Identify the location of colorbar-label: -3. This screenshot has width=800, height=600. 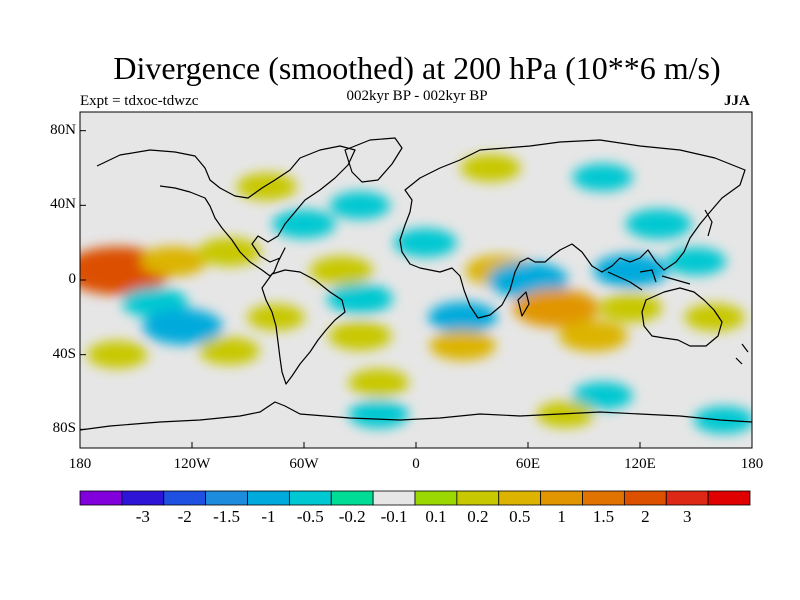
(142, 516).